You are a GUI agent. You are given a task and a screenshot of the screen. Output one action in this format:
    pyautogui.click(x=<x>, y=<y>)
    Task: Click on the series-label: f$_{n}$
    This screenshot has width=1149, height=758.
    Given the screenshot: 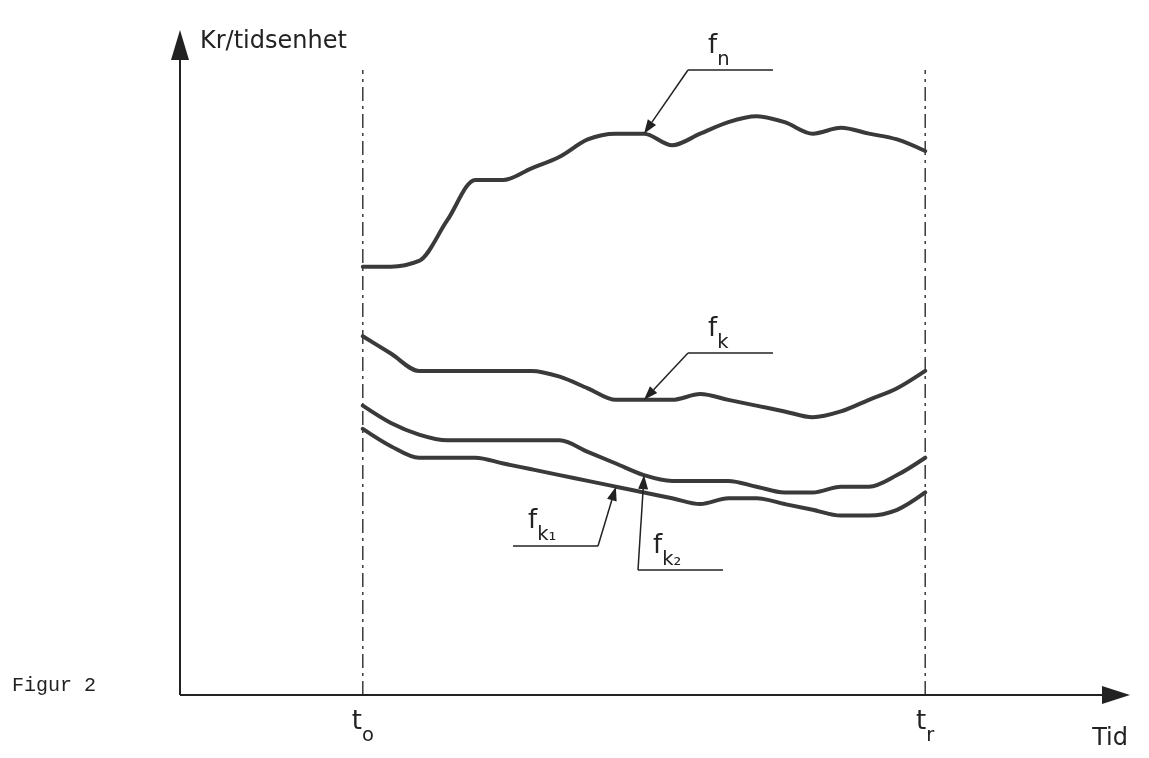 What is the action you would take?
    pyautogui.click(x=719, y=49)
    